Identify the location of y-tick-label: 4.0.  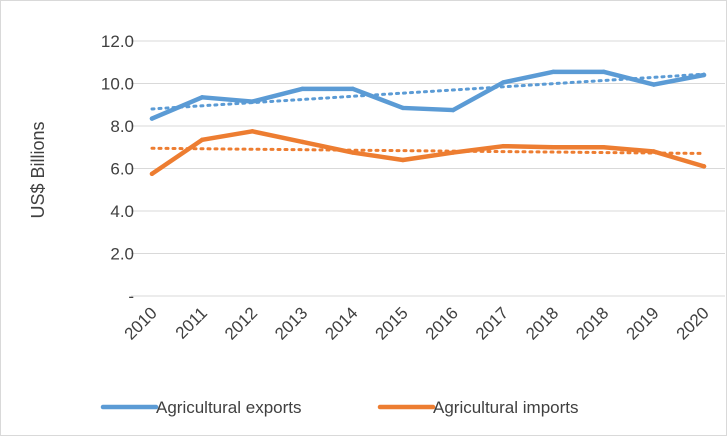
(122, 211).